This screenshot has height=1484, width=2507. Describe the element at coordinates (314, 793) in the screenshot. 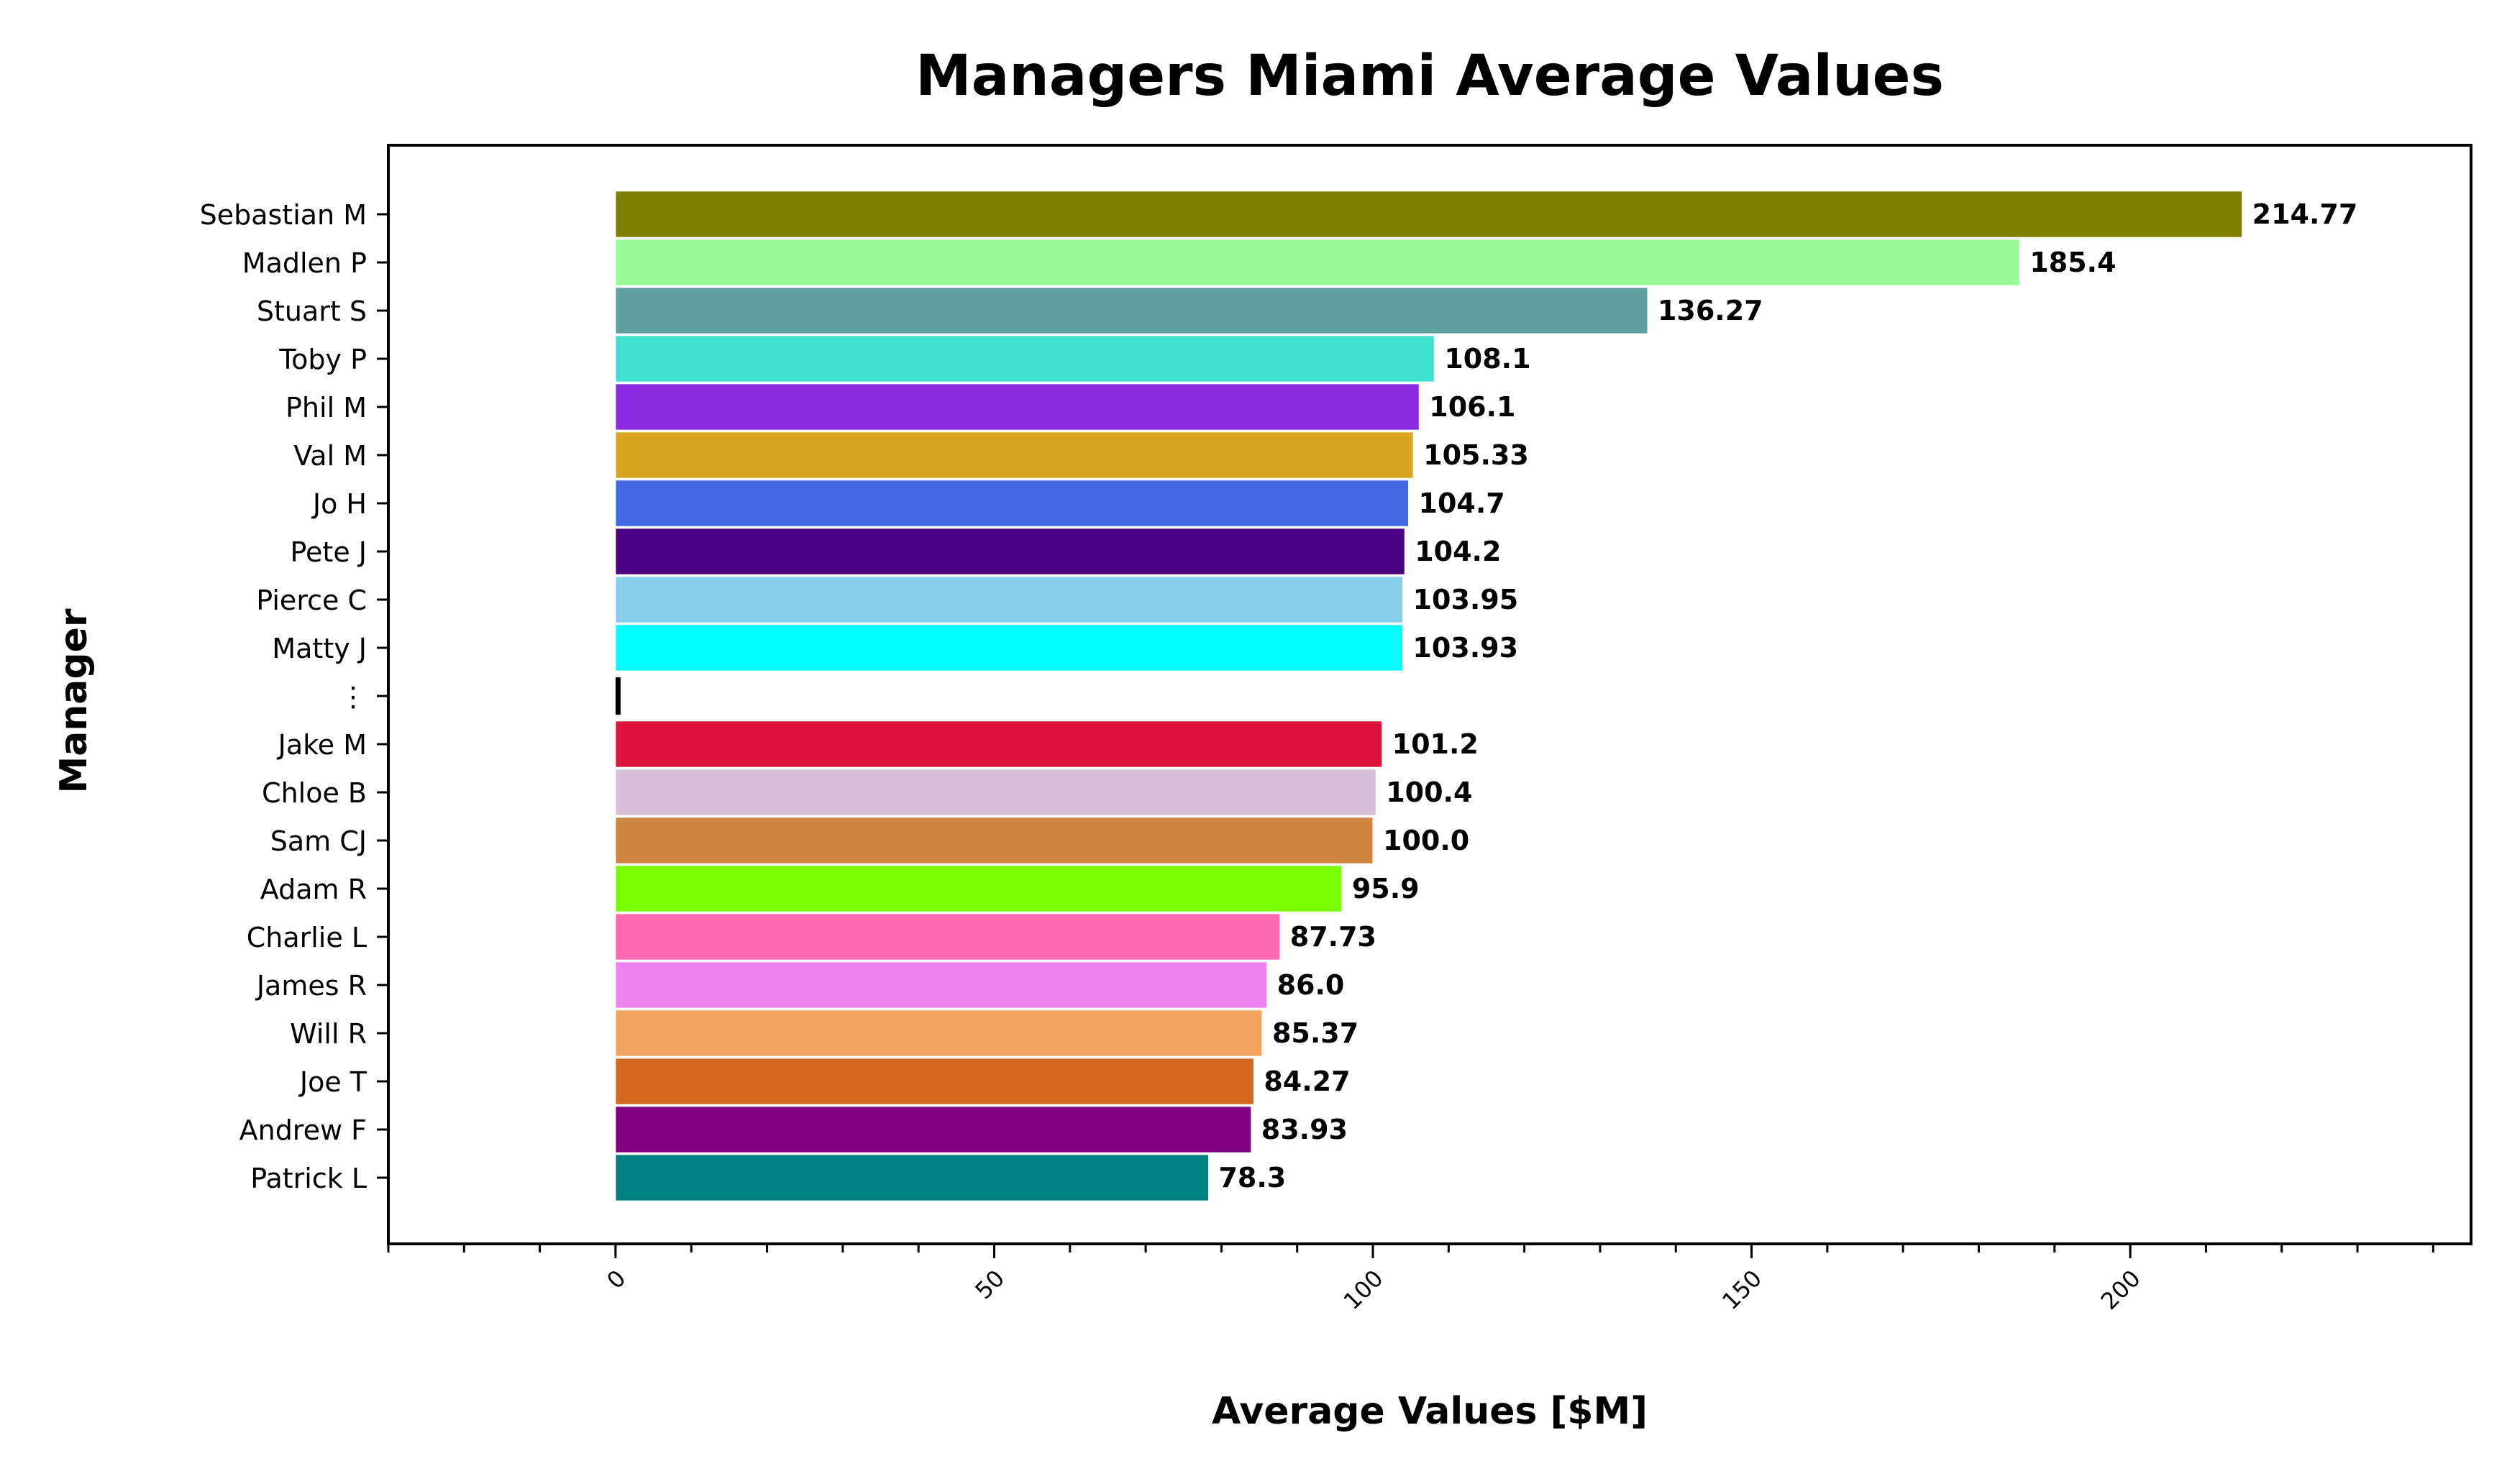

I see `y-tick-label: Chloe B` at that location.